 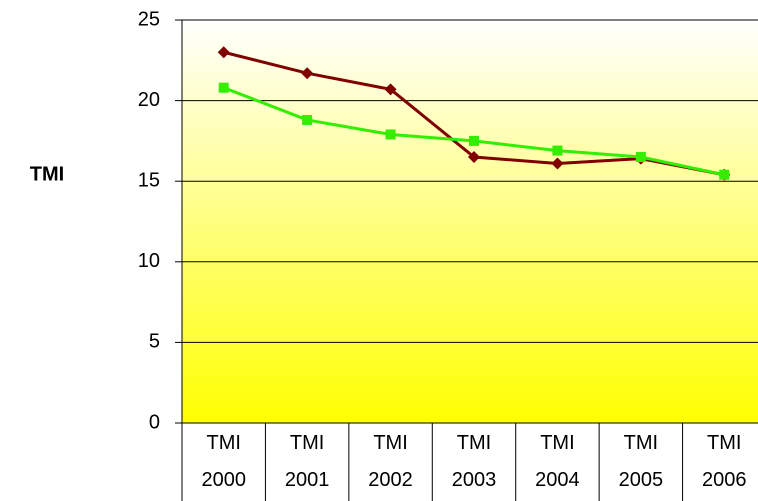 I want to click on y-tick-label: 25, so click(x=149, y=19).